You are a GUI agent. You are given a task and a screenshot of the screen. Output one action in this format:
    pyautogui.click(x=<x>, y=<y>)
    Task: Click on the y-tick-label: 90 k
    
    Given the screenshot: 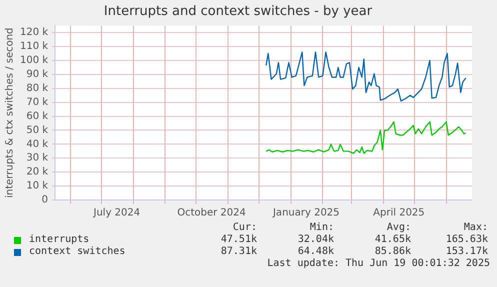 What is the action you would take?
    pyautogui.click(x=37, y=74)
    